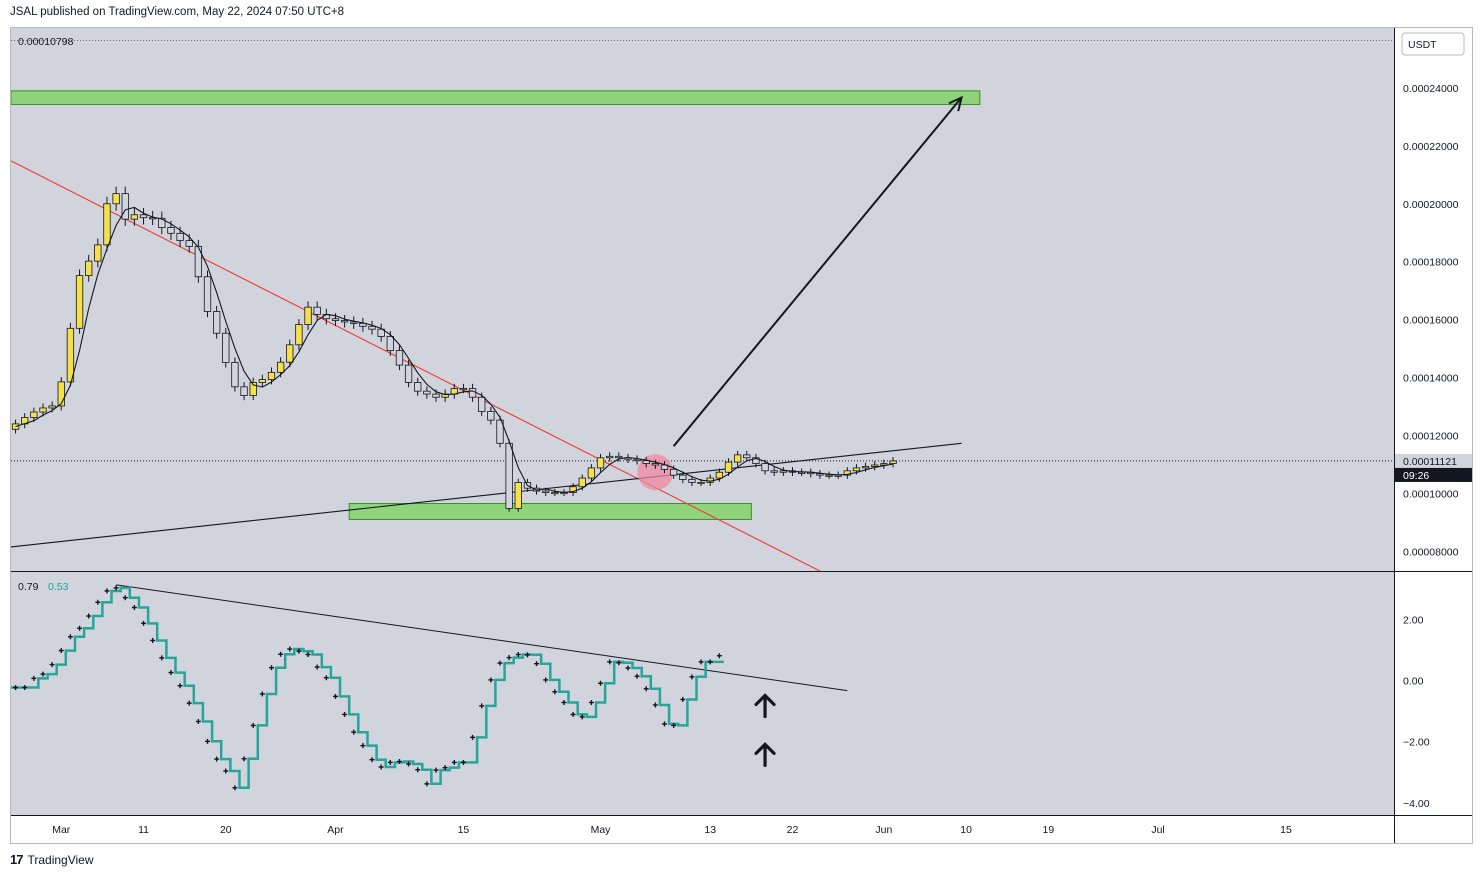 This screenshot has width=1484, height=879. I want to click on osc-tick-label: −2.00, so click(1416, 743).